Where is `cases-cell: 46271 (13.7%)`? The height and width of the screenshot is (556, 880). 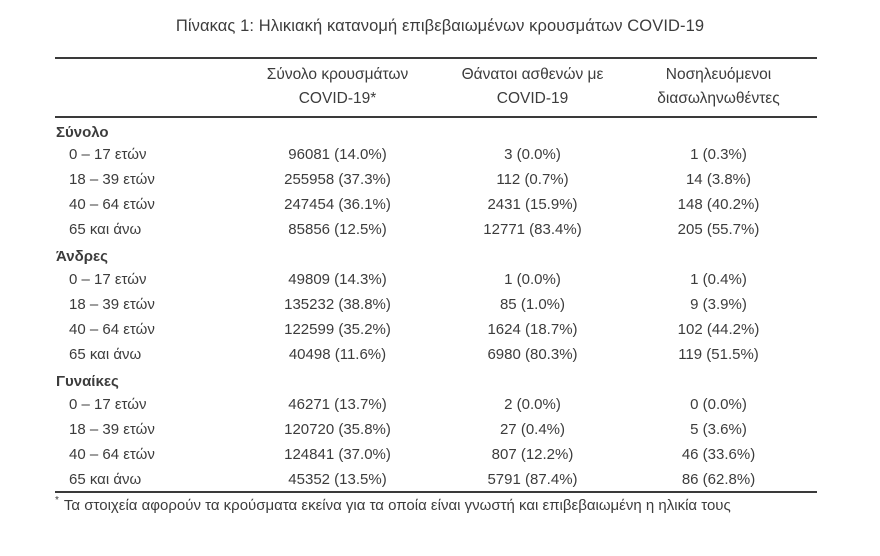
cases-cell: 46271 (13.7%) is located at coordinates (337, 404).